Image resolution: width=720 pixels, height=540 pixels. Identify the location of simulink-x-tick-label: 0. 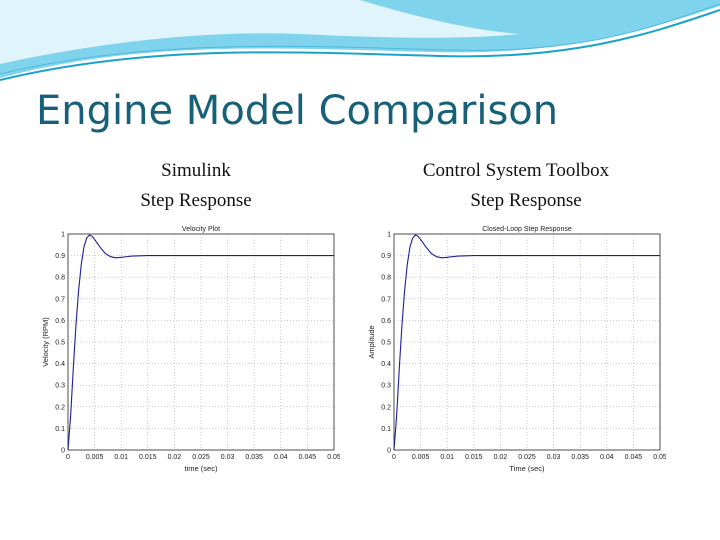
(68, 457).